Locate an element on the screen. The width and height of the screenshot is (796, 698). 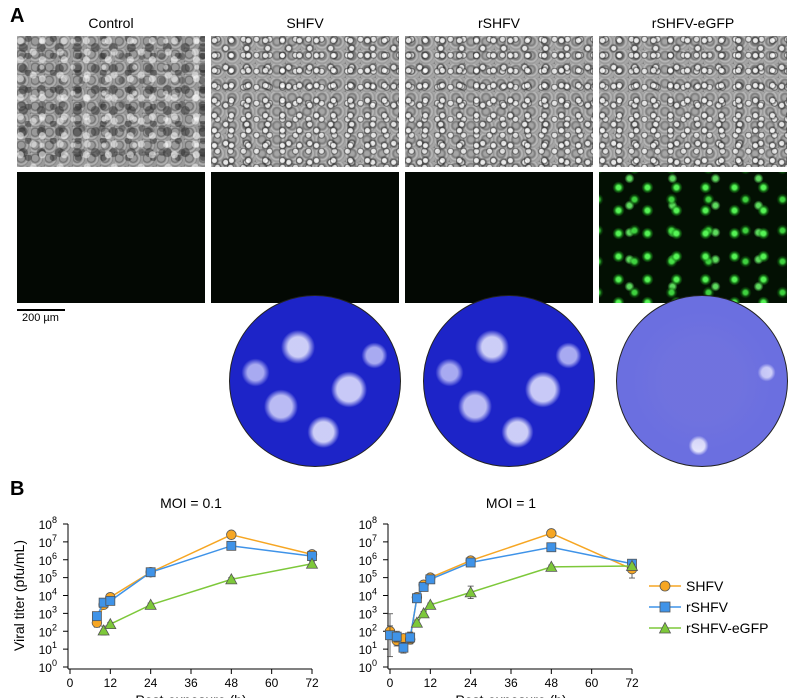
phase-image-shfv is located at coordinates (305, 101).